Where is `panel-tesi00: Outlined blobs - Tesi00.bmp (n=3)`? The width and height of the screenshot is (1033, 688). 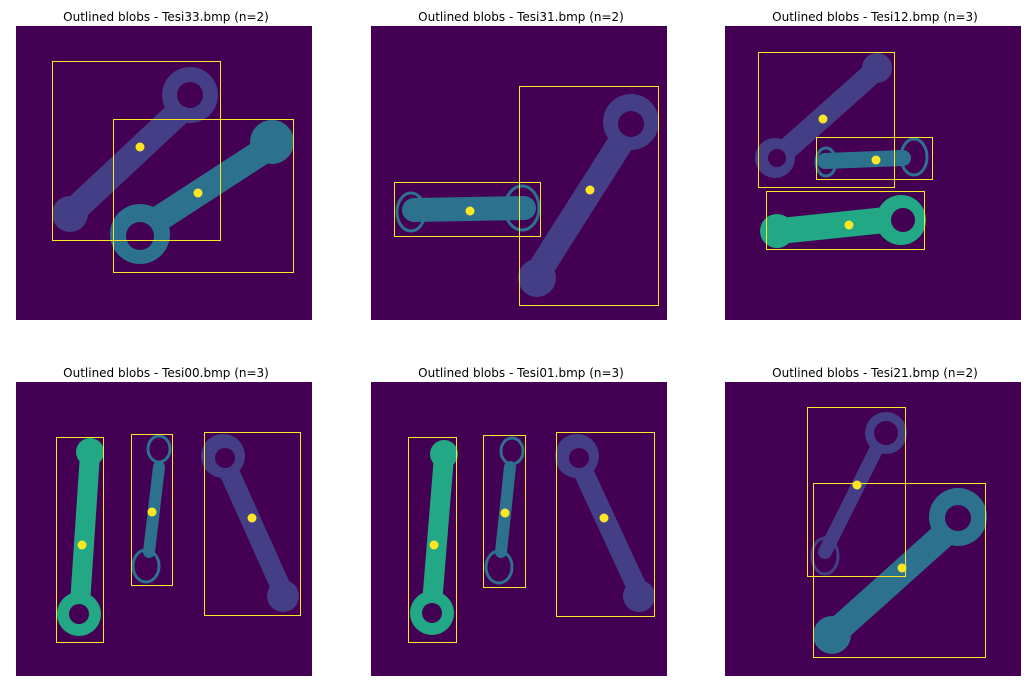 panel-tesi00: Outlined blobs - Tesi00.bmp (n=3) is located at coordinates (166, 521).